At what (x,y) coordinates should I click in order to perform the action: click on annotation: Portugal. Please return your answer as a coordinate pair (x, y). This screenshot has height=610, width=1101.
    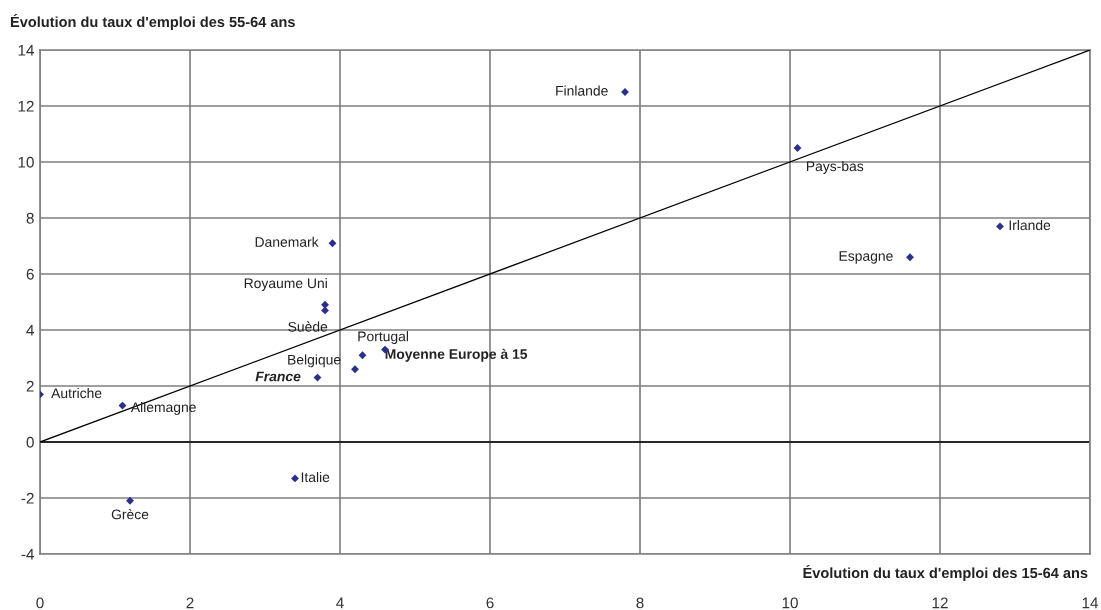
    Looking at the image, I should click on (383, 338).